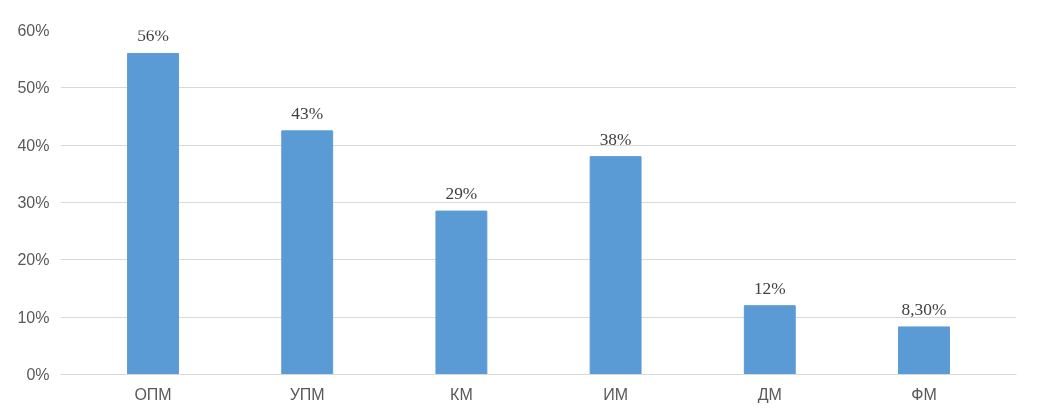  Describe the element at coordinates (33, 202) in the screenshot. I see `y-tick-label: 30%` at that location.